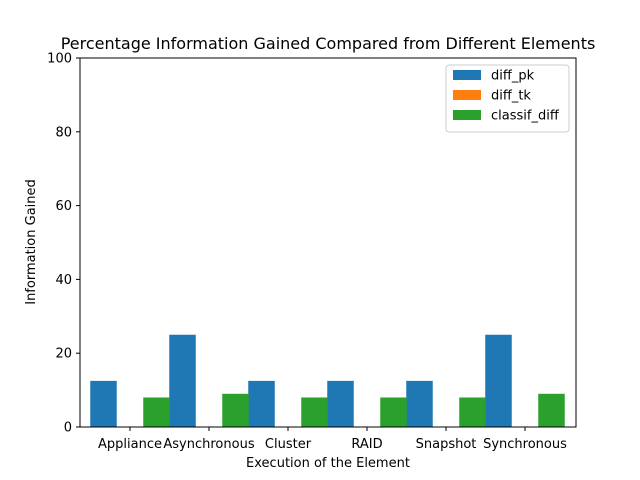  Describe the element at coordinates (288, 444) in the screenshot. I see `x-tick-label-cluster: Cluster` at that location.